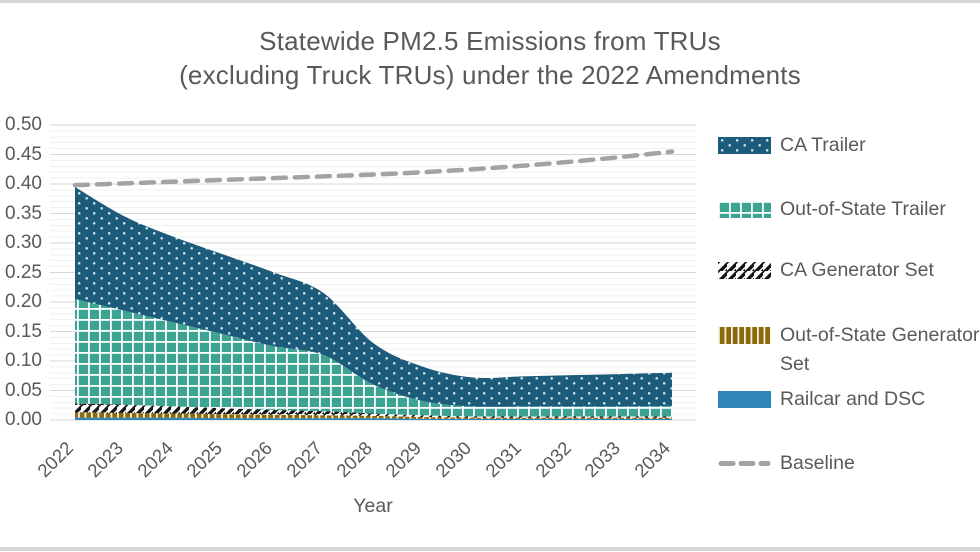  Describe the element at coordinates (744, 463) in the screenshot. I see `legend-swatch-baseline-dashed-line-icon` at that location.